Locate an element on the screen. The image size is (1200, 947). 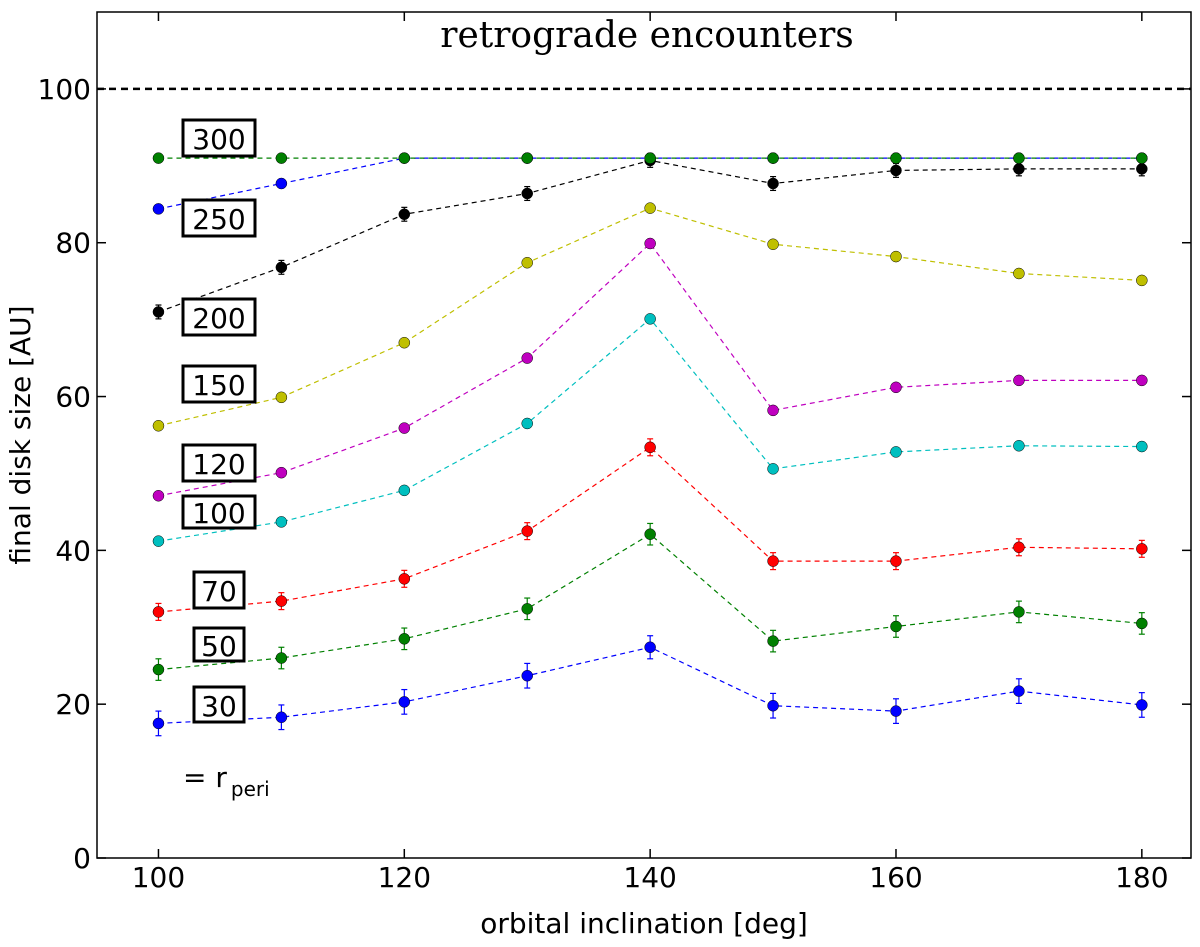
x-tick-label-100: 100 is located at coordinates (158, 877).